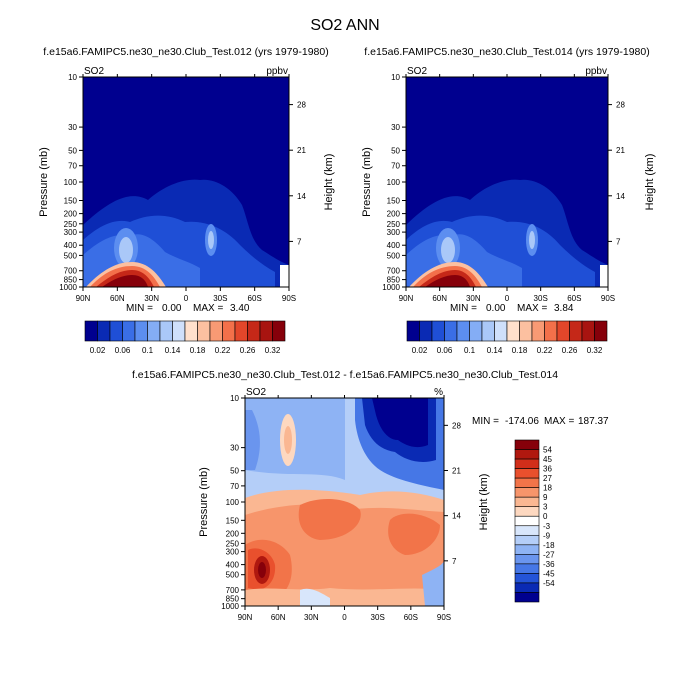 This screenshot has width=691, height=690. What do you see at coordinates (547, 469) in the screenshot?
I see `panel-diff-colorbar-label: 36` at bounding box center [547, 469].